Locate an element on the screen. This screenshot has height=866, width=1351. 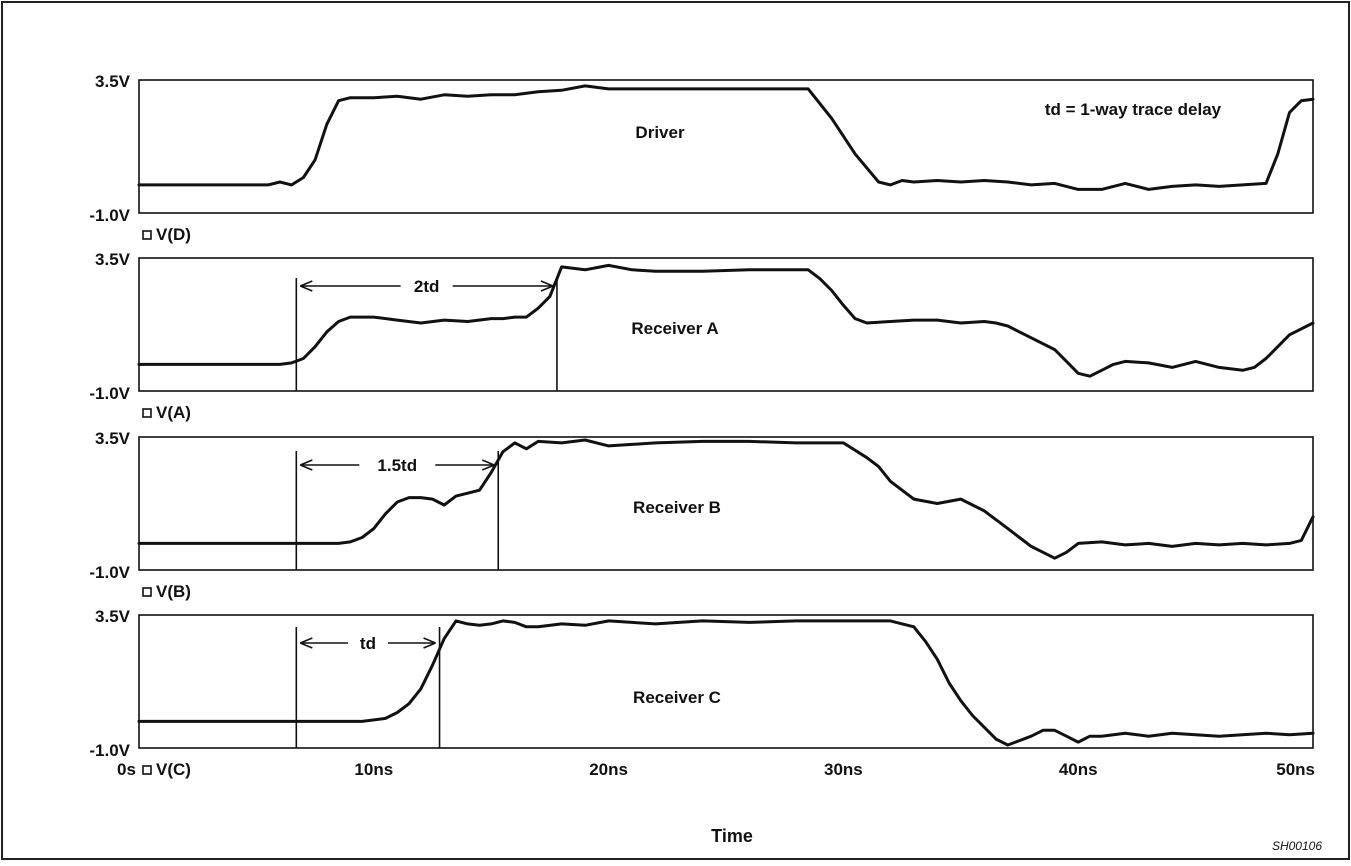
panel-title: Receiver C is located at coordinates (677, 697).